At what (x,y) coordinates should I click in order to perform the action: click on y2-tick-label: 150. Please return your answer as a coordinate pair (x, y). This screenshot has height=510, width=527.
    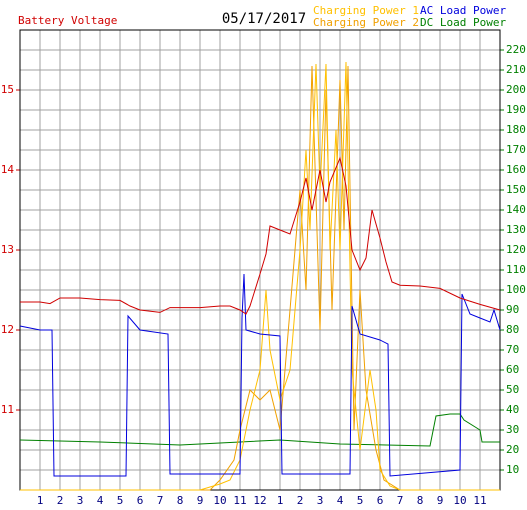
    Looking at the image, I should click on (516, 189).